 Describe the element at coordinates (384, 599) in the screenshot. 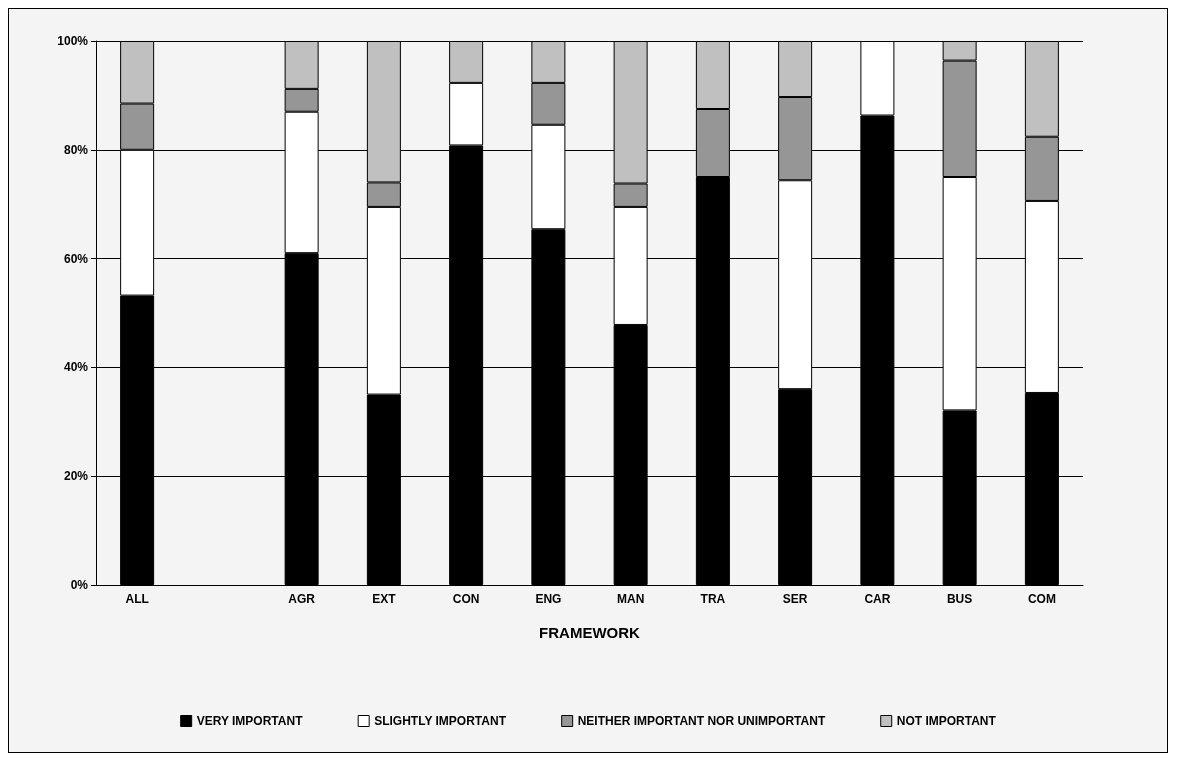

I see `x-tick-label: EXT` at that location.